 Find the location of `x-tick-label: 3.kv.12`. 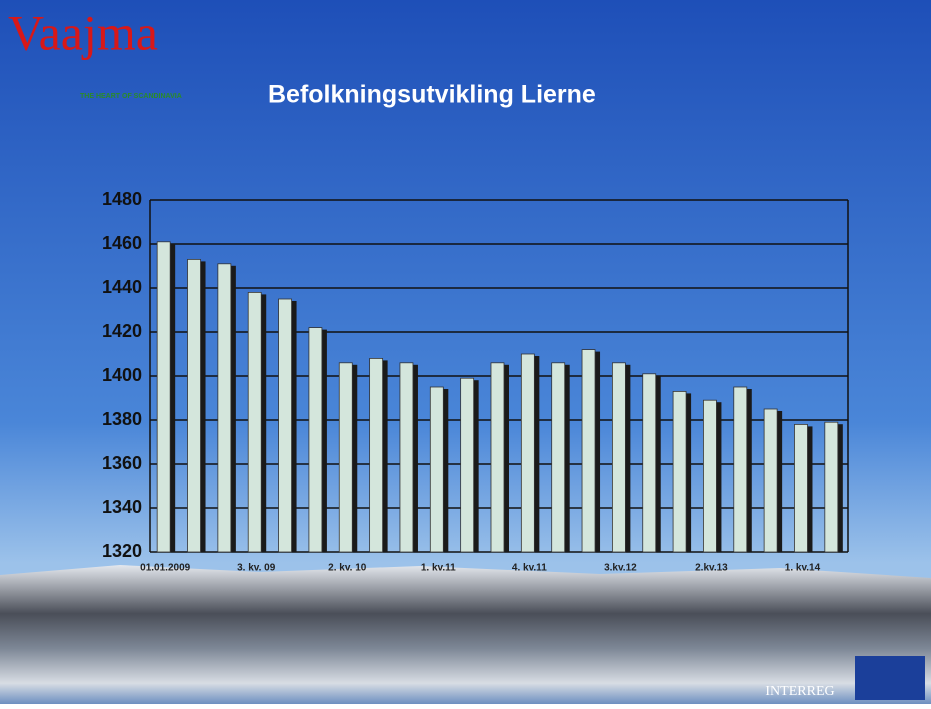

x-tick-label: 3.kv.12 is located at coordinates (620, 568).